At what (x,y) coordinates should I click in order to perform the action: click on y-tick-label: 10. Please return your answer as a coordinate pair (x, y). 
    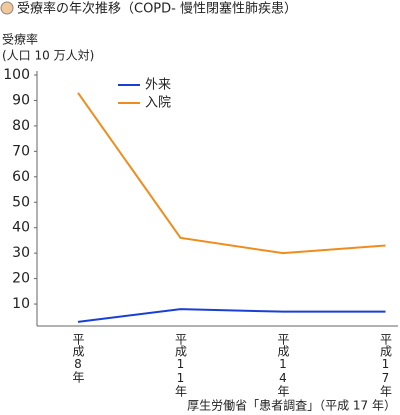
    Looking at the image, I should click on (21, 304).